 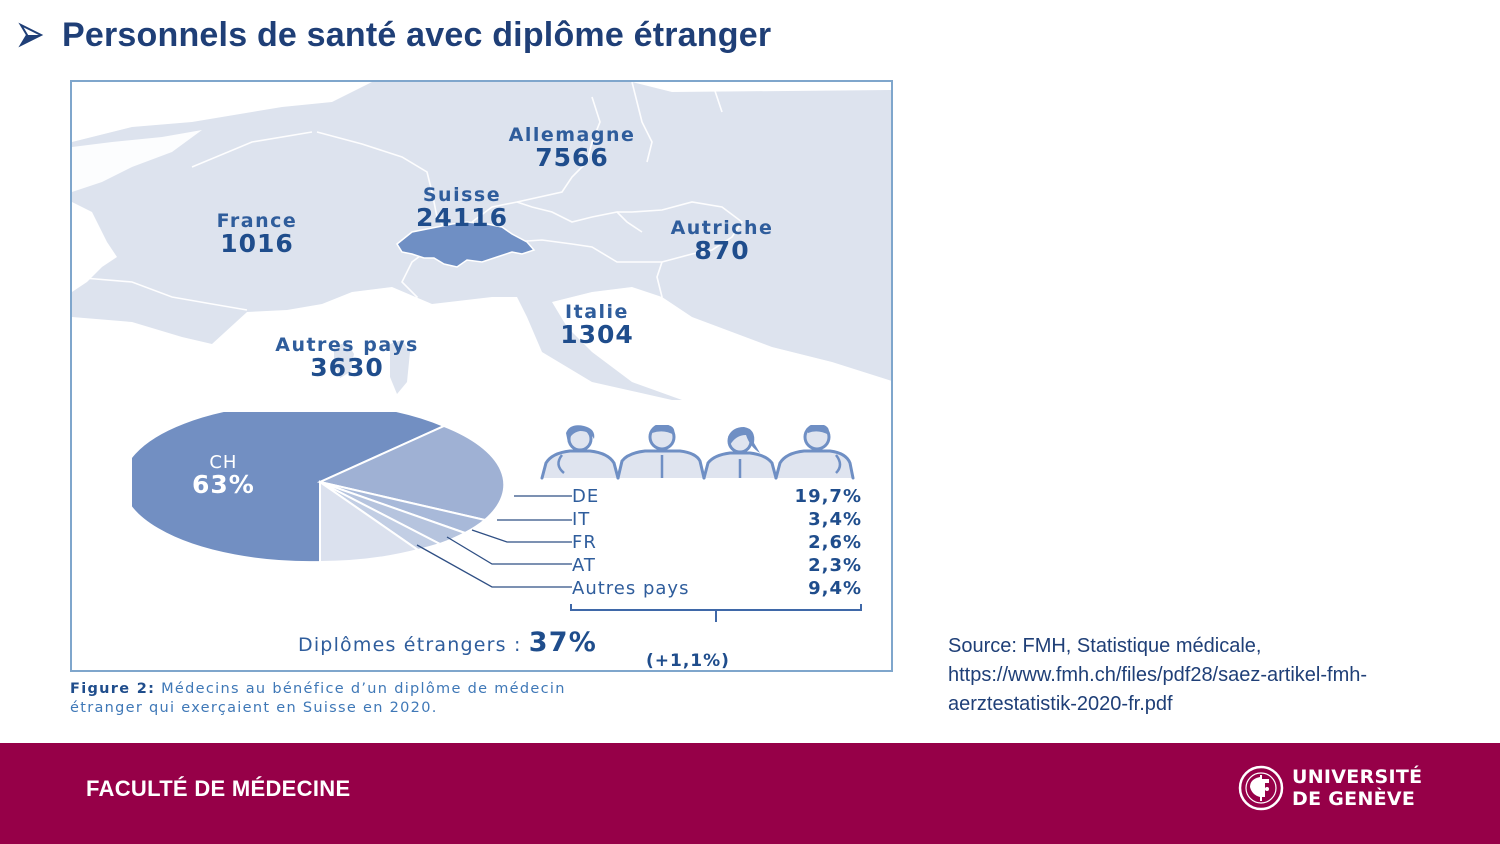 What do you see at coordinates (223, 475) in the screenshot?
I see `pie-label-ch: CH 63%` at bounding box center [223, 475].